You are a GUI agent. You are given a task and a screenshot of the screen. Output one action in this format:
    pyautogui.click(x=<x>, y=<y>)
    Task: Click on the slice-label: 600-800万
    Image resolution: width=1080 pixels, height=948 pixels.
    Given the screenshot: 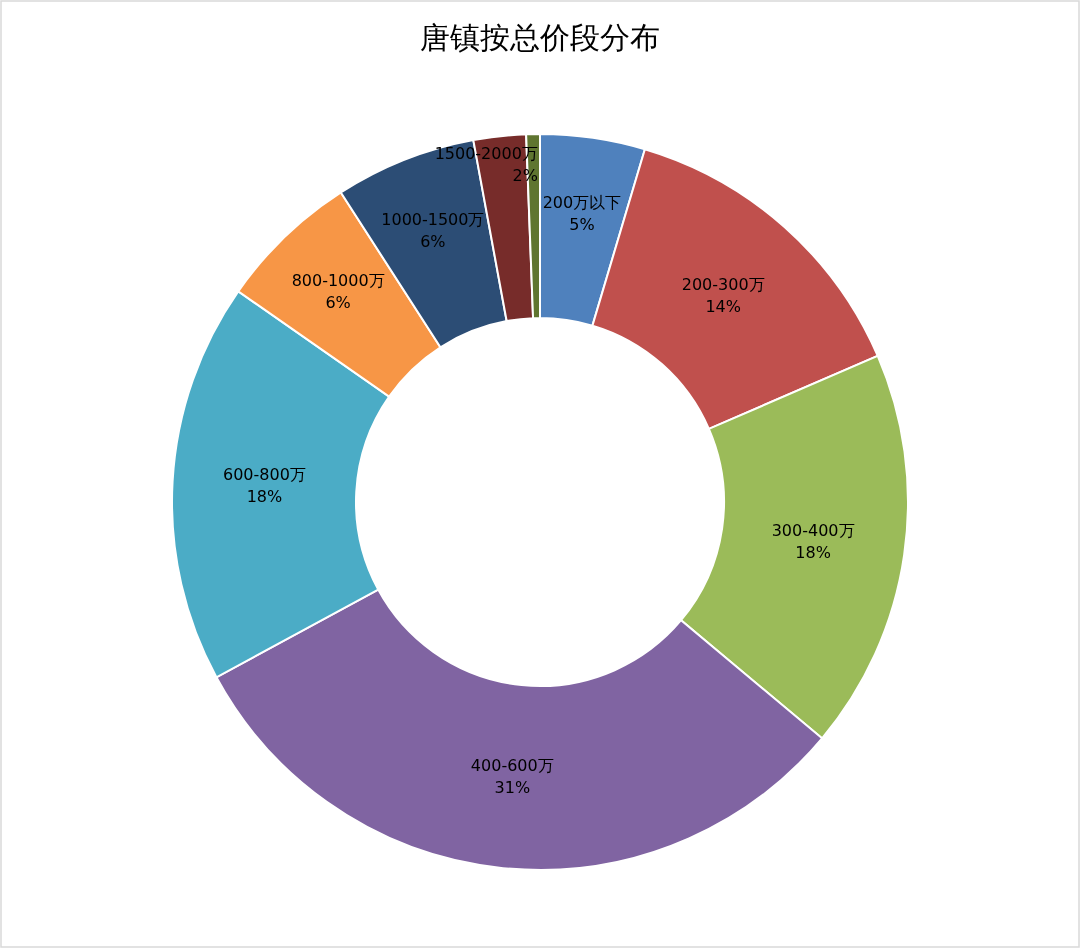 What is the action you would take?
    pyautogui.click(x=264, y=475)
    